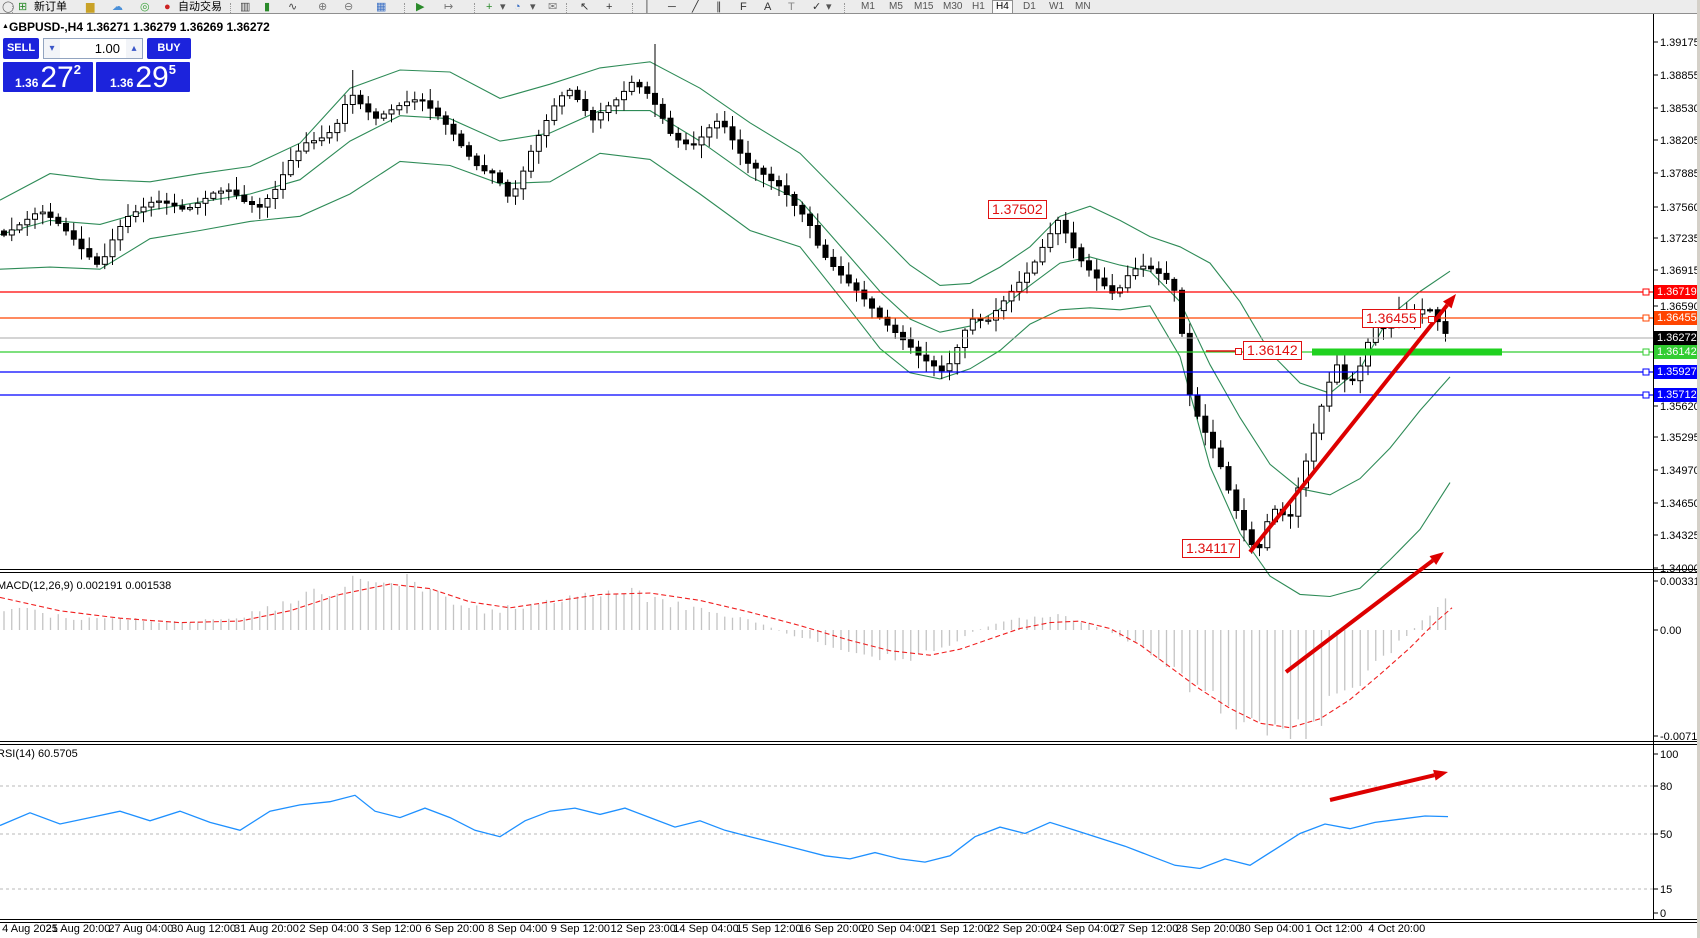  What do you see at coordinates (50, 7) in the screenshot?
I see `new-order-button: 新订单` at bounding box center [50, 7].